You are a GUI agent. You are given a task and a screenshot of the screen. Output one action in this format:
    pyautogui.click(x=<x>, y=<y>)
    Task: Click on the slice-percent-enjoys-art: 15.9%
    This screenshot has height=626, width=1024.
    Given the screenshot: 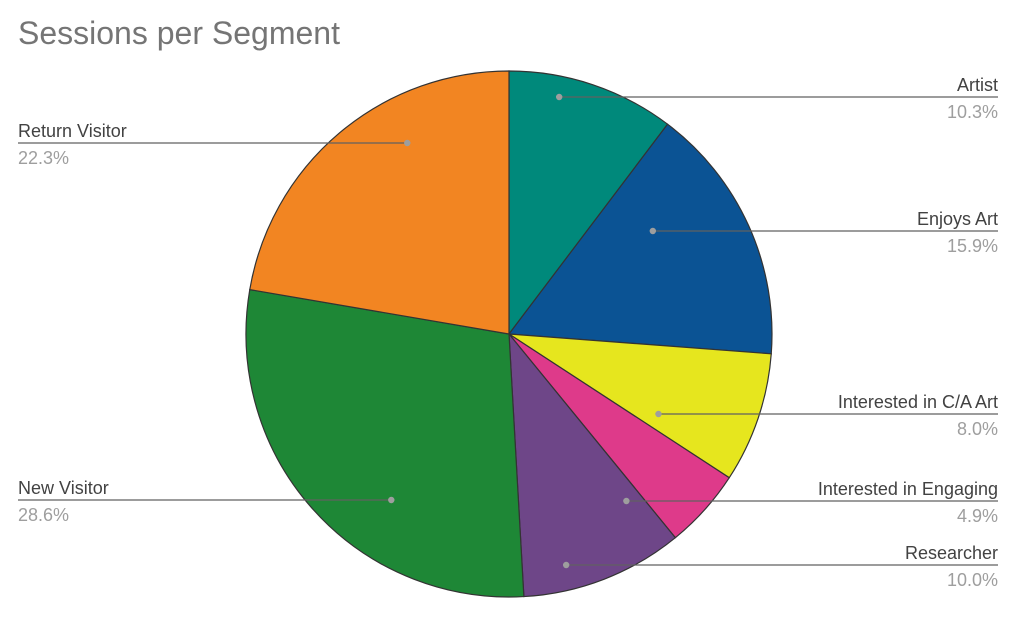 What is the action you would take?
    pyautogui.click(x=972, y=246)
    